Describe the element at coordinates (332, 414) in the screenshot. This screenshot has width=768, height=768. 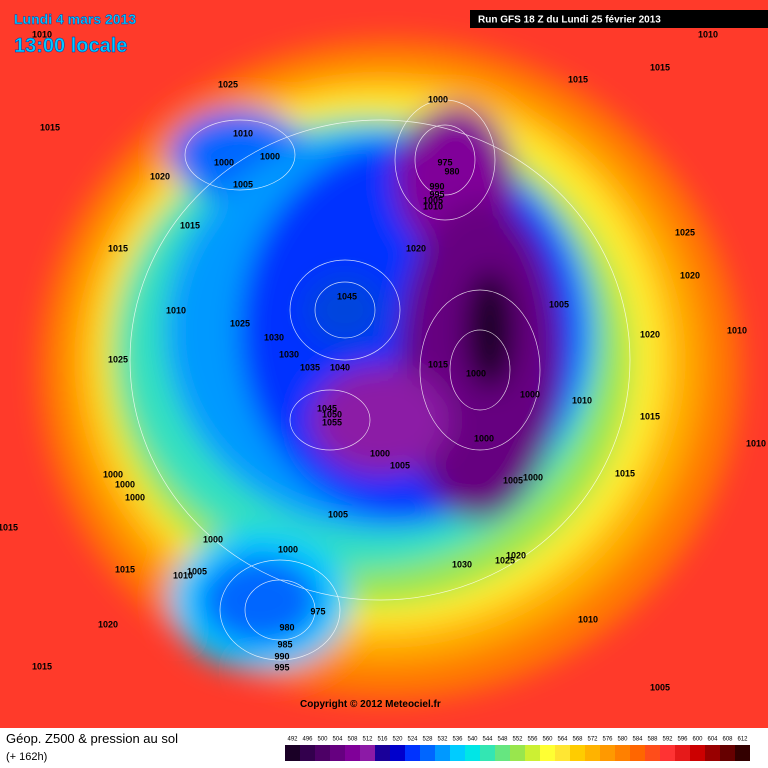
I see `pressure-label: 1050` at that location.